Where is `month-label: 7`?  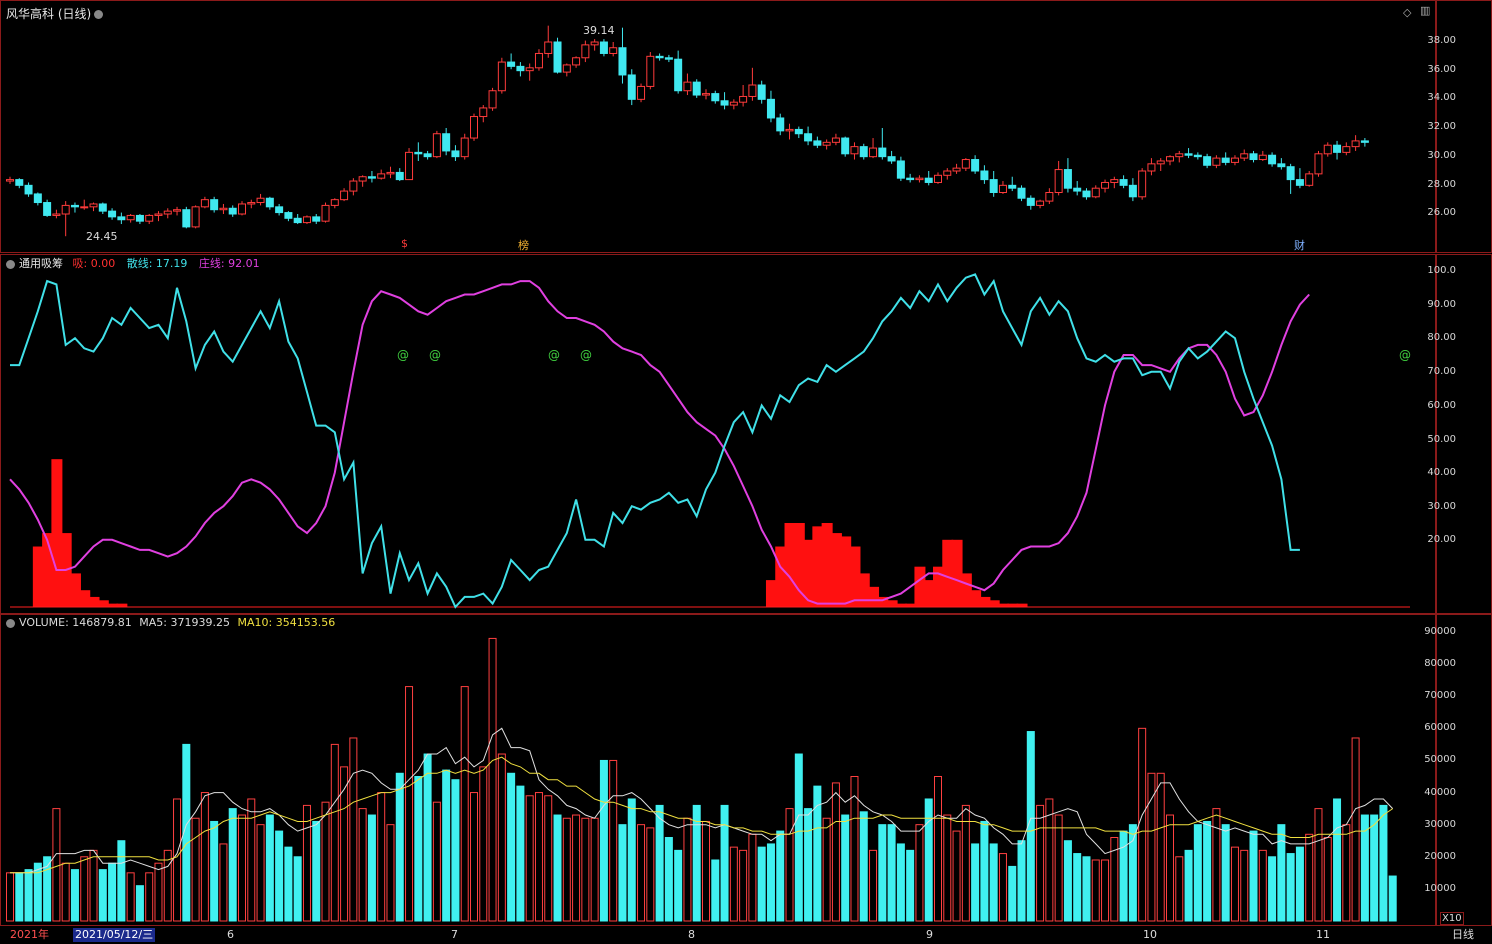
month-label: 7 is located at coordinates (454, 934).